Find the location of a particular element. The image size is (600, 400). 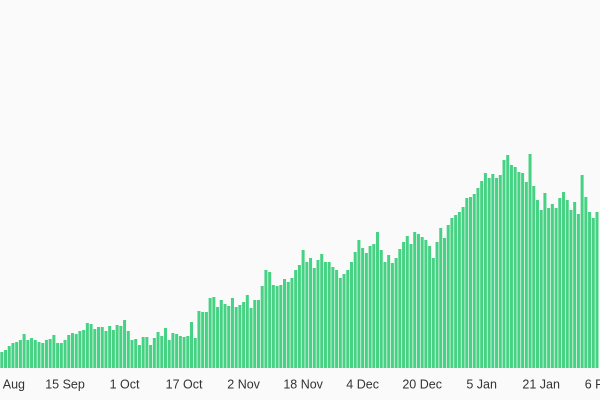

x-tick-label: 21 Jan is located at coordinates (541, 384).